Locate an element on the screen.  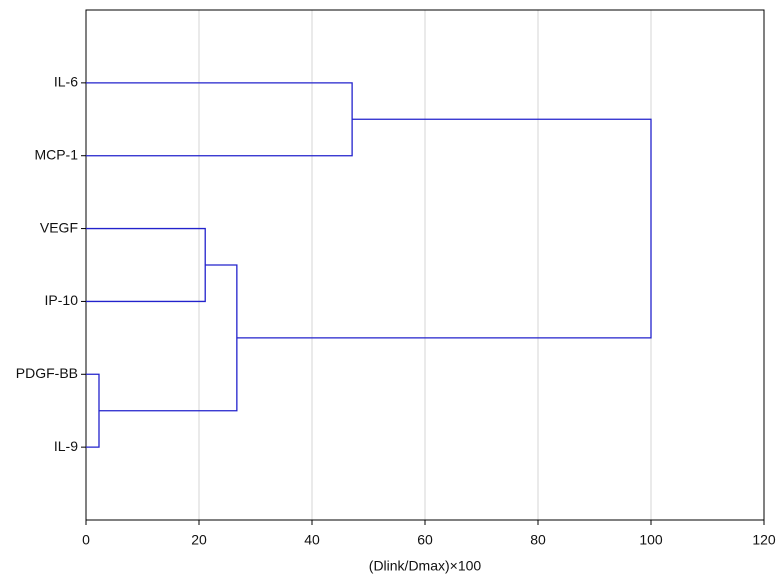
leaf-label: IP-10 is located at coordinates (62, 300).